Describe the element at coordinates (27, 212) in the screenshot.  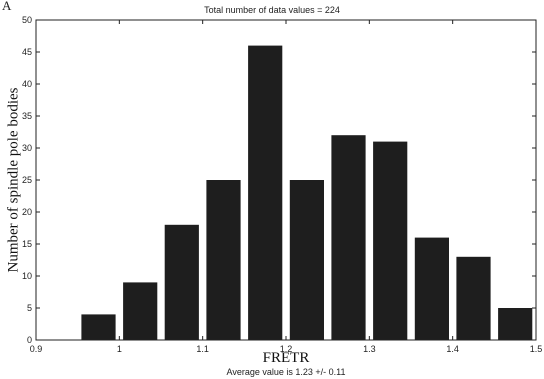
I see `y-tick-label: 20` at that location.